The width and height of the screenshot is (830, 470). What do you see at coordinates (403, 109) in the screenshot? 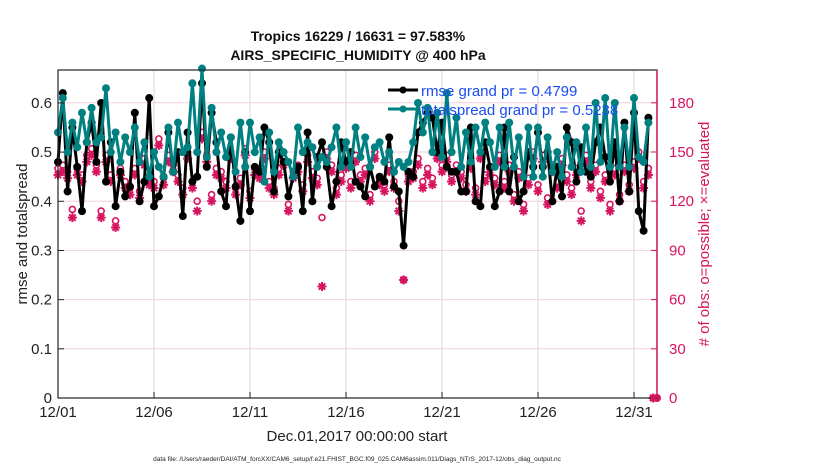
I see `legend-totalspread-marker` at bounding box center [403, 109].